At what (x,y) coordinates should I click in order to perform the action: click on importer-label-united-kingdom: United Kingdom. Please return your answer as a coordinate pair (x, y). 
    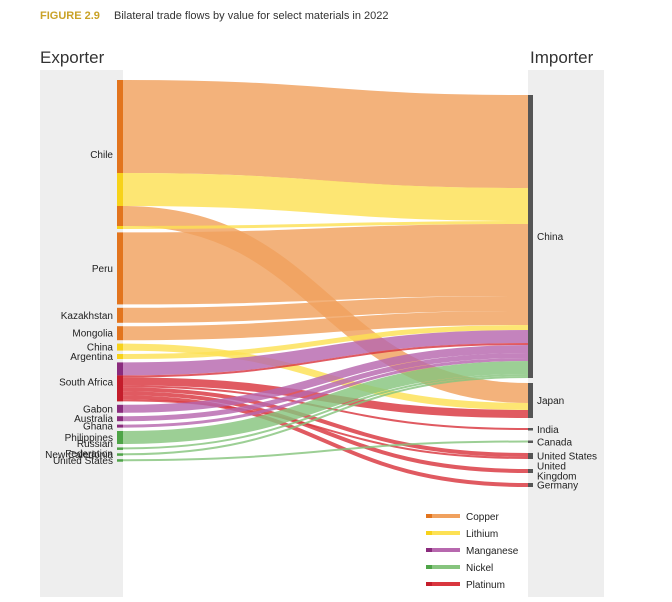
    Looking at the image, I should click on (556, 472).